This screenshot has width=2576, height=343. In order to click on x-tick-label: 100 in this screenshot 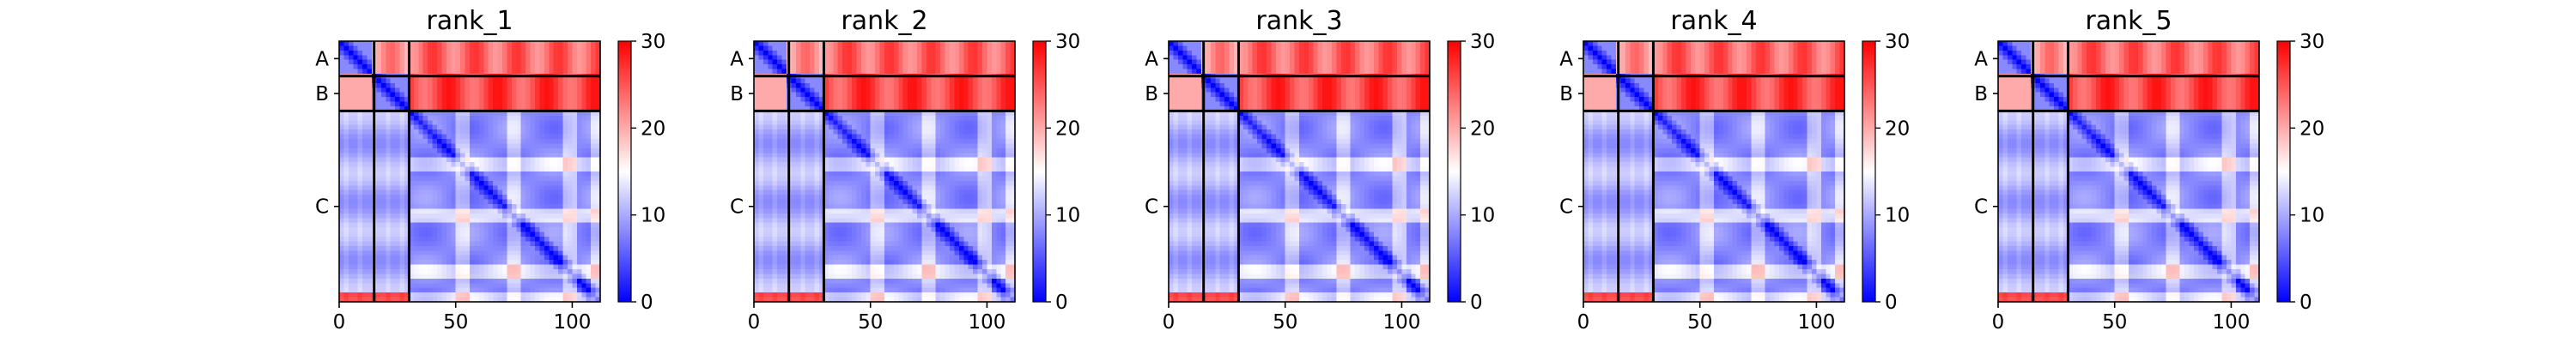, I will do `click(572, 322)`.